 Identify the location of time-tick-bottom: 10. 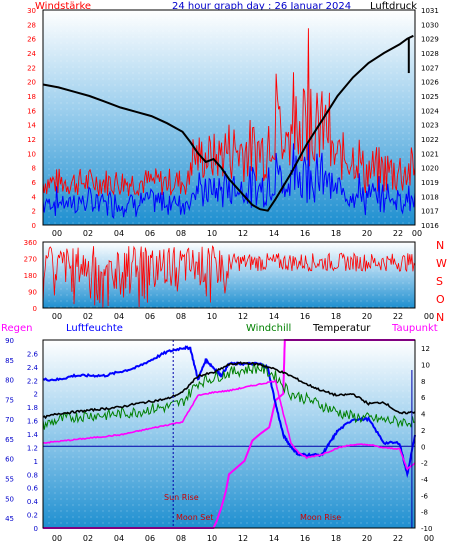
(212, 538).